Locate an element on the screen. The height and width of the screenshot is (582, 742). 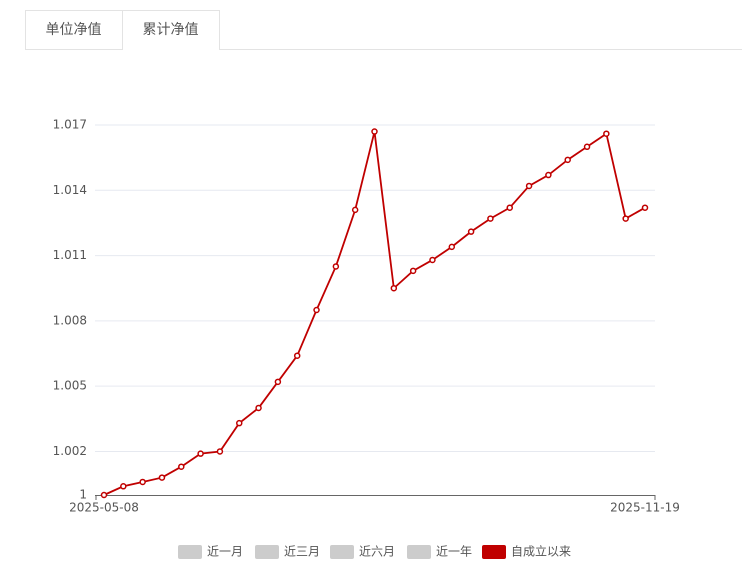
legend-label: 近三月 is located at coordinates (302, 552).